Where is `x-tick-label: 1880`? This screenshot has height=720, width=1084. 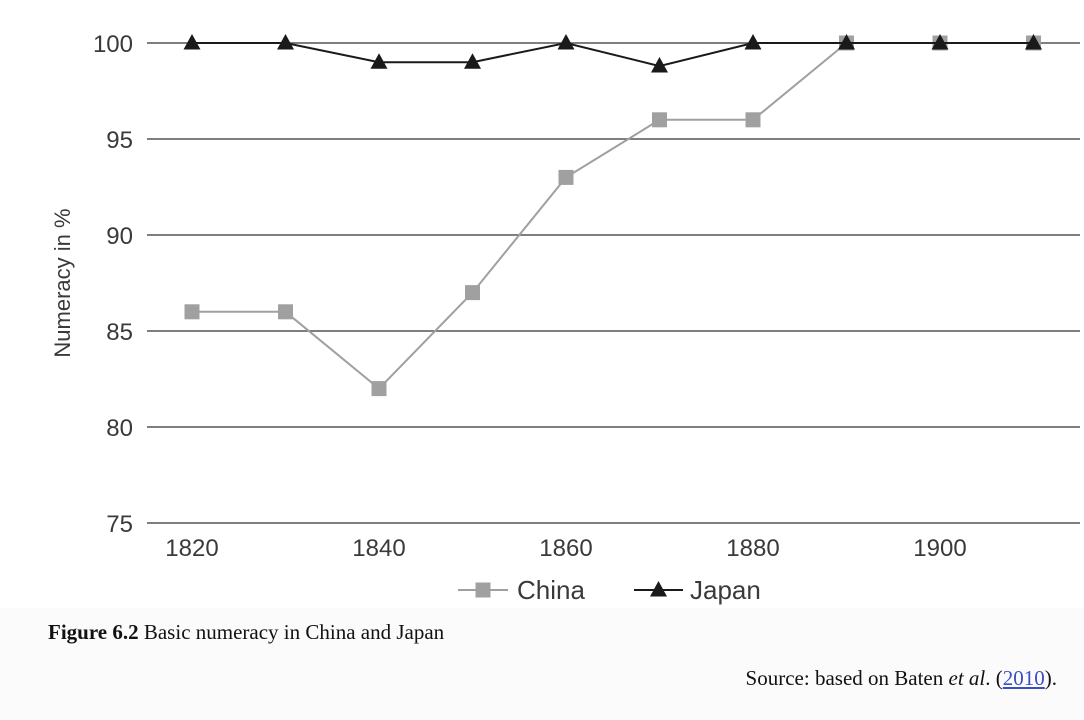 x-tick-label: 1880 is located at coordinates (752, 548).